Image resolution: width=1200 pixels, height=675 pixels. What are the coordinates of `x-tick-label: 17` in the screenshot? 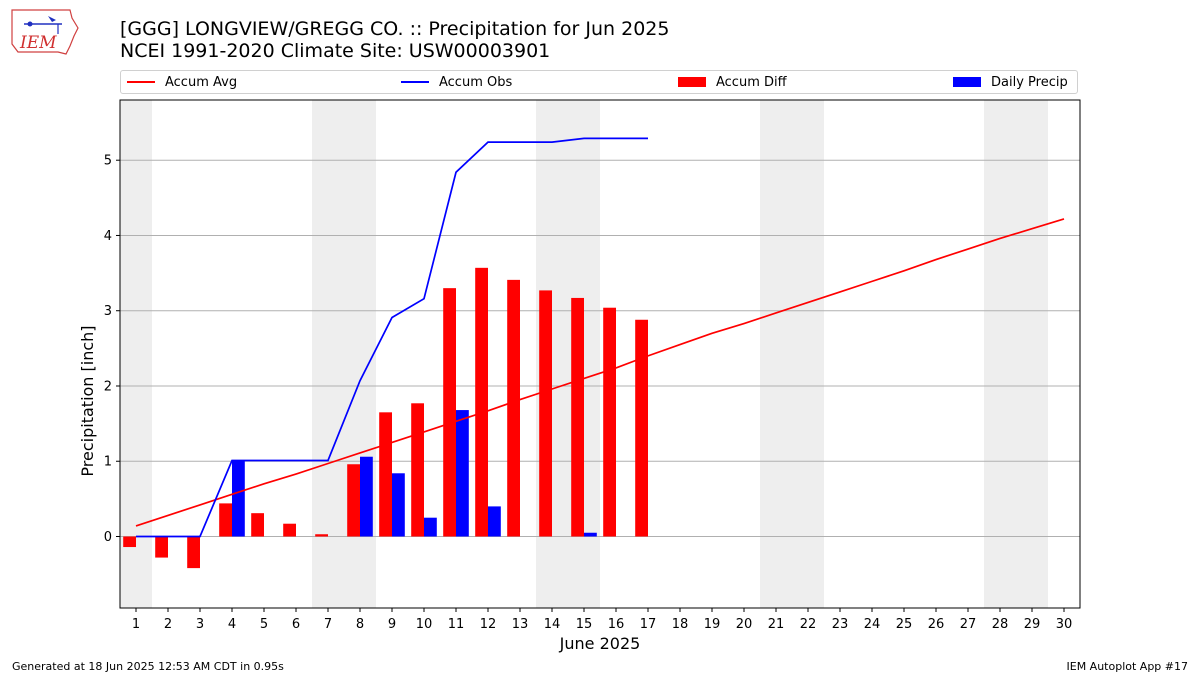 It's located at (648, 624).